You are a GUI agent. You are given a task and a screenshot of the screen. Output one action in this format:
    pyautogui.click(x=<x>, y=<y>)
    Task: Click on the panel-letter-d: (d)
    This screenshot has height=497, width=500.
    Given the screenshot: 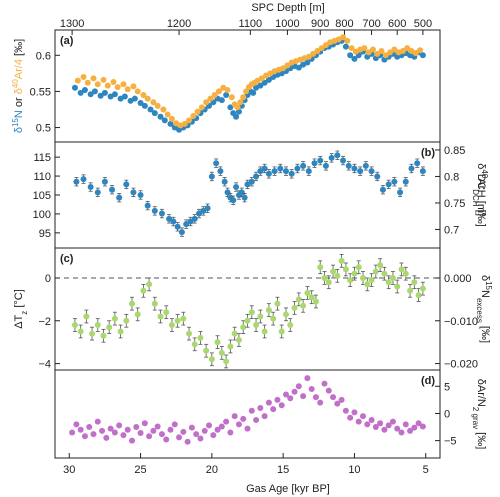 What is the action you would take?
    pyautogui.click(x=428, y=381)
    